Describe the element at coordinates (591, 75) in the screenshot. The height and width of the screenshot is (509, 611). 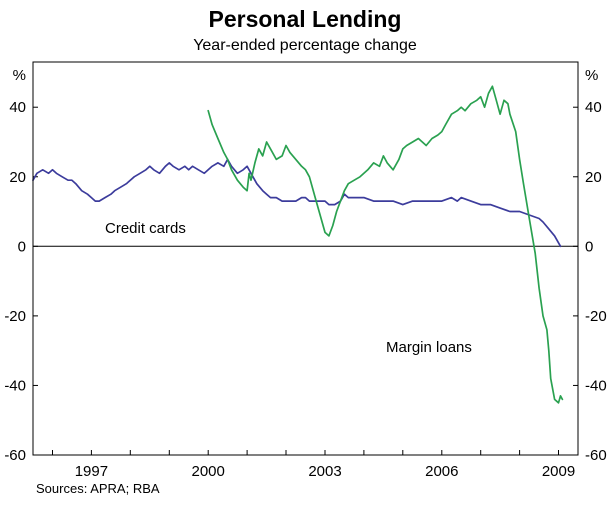
I see `y-axis-unit-right: %` at that location.